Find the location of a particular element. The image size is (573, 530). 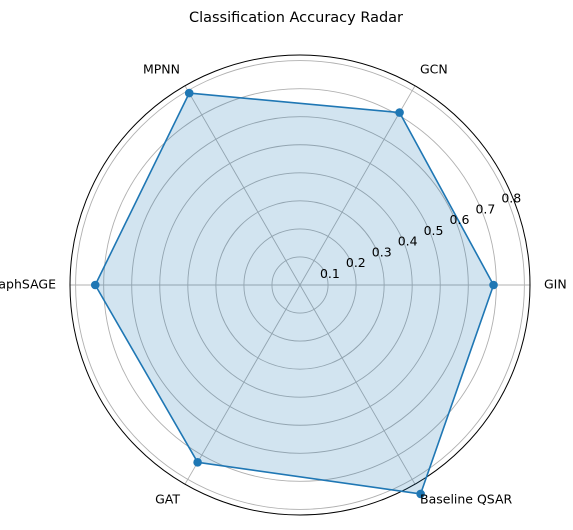

r-tick-label-1: 0.1 is located at coordinates (330, 273).